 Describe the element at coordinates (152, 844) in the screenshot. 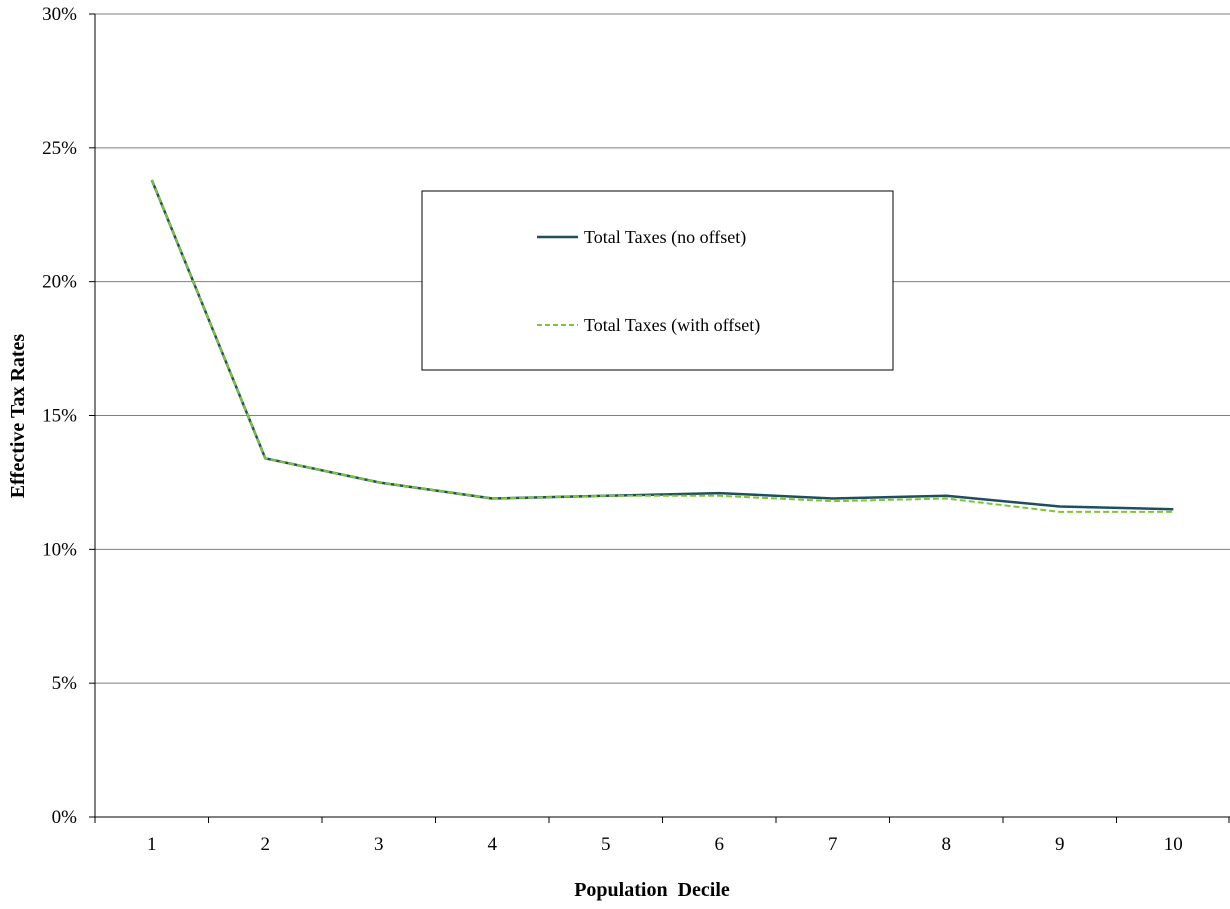

I see `x-tick-label: 1` at that location.